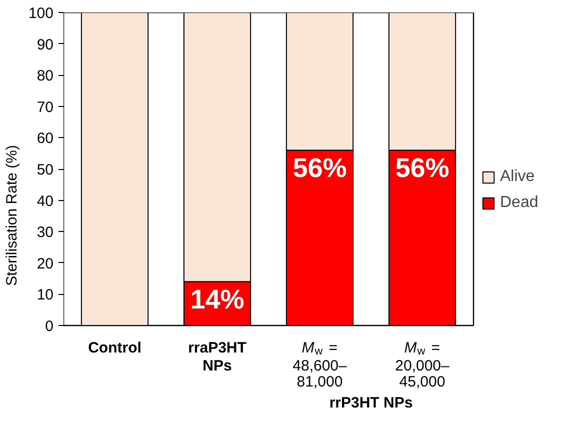 Image resolution: width=585 pixels, height=421 pixels. What do you see at coordinates (217, 299) in the screenshot?
I see `data-label: 14%` at bounding box center [217, 299].